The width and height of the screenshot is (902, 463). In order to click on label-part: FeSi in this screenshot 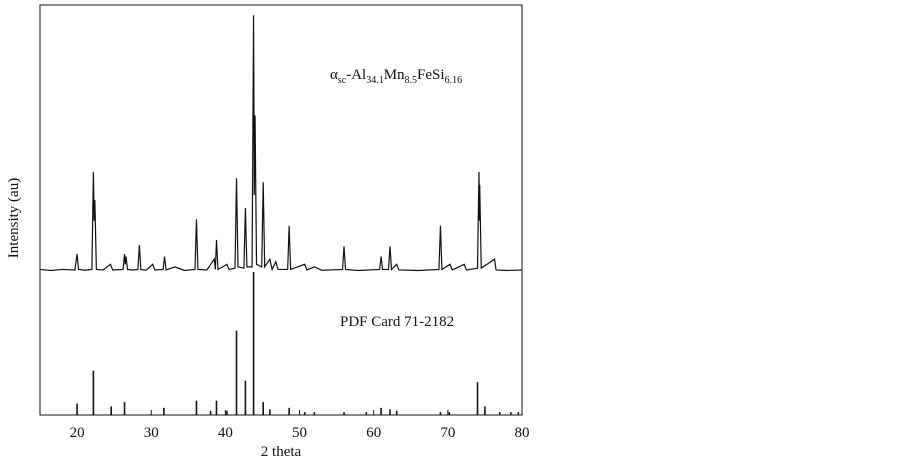, I will do `click(431, 75)`.